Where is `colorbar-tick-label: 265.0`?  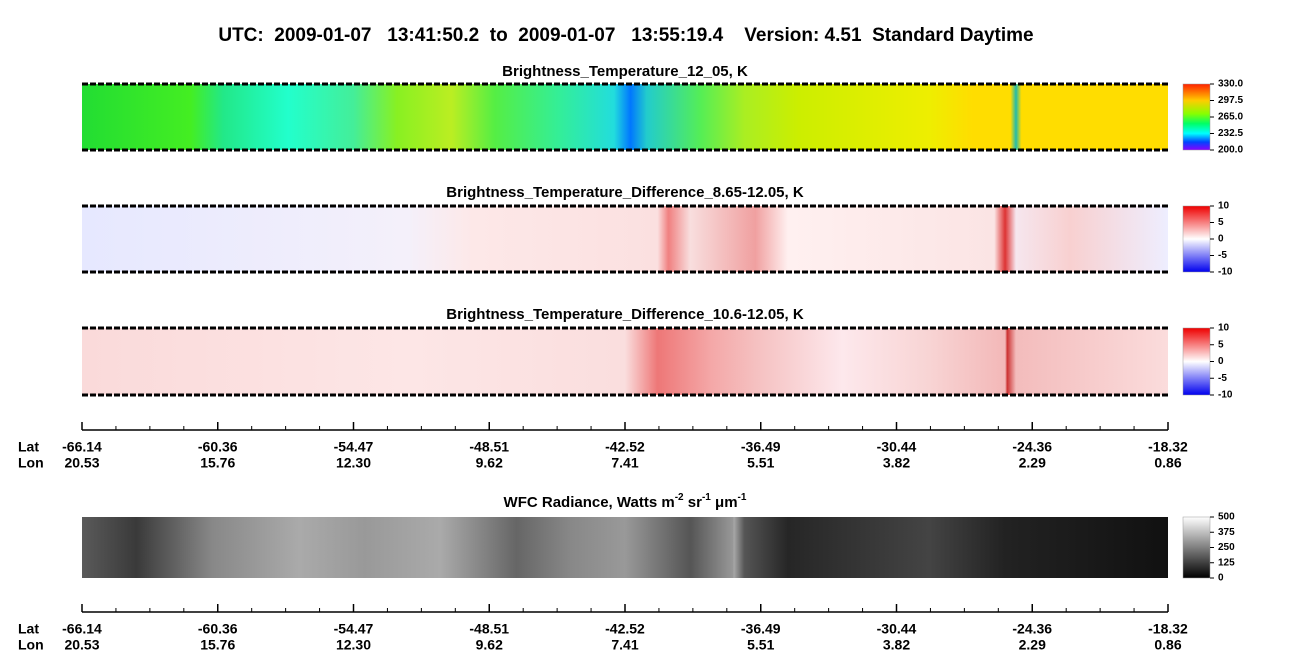 colorbar-tick-label: 265.0 is located at coordinates (1230, 117).